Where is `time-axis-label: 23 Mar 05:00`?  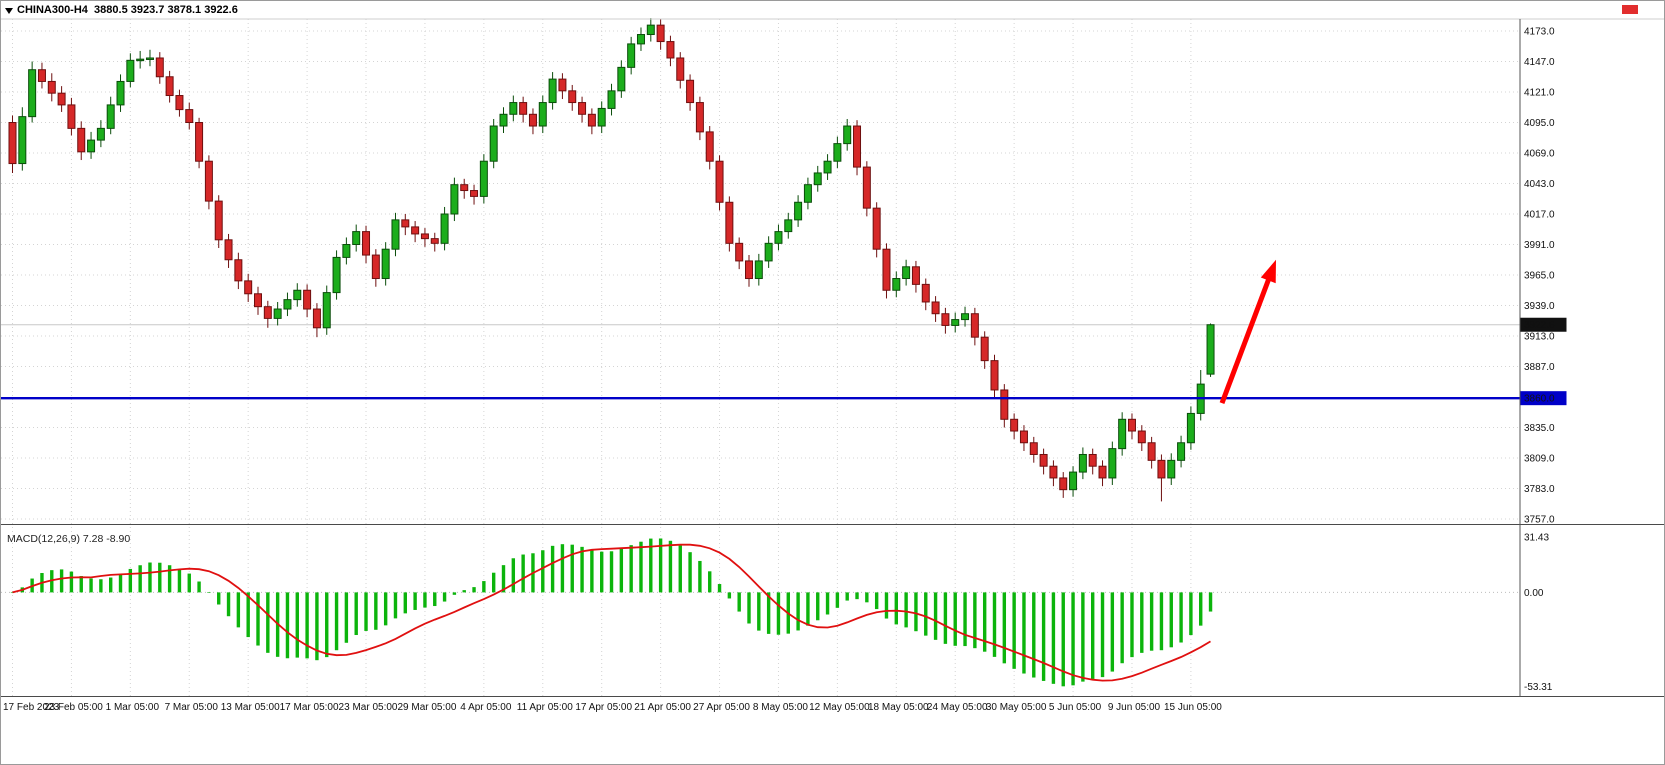
time-axis-label: 23 Mar 05:00 is located at coordinates (368, 707).